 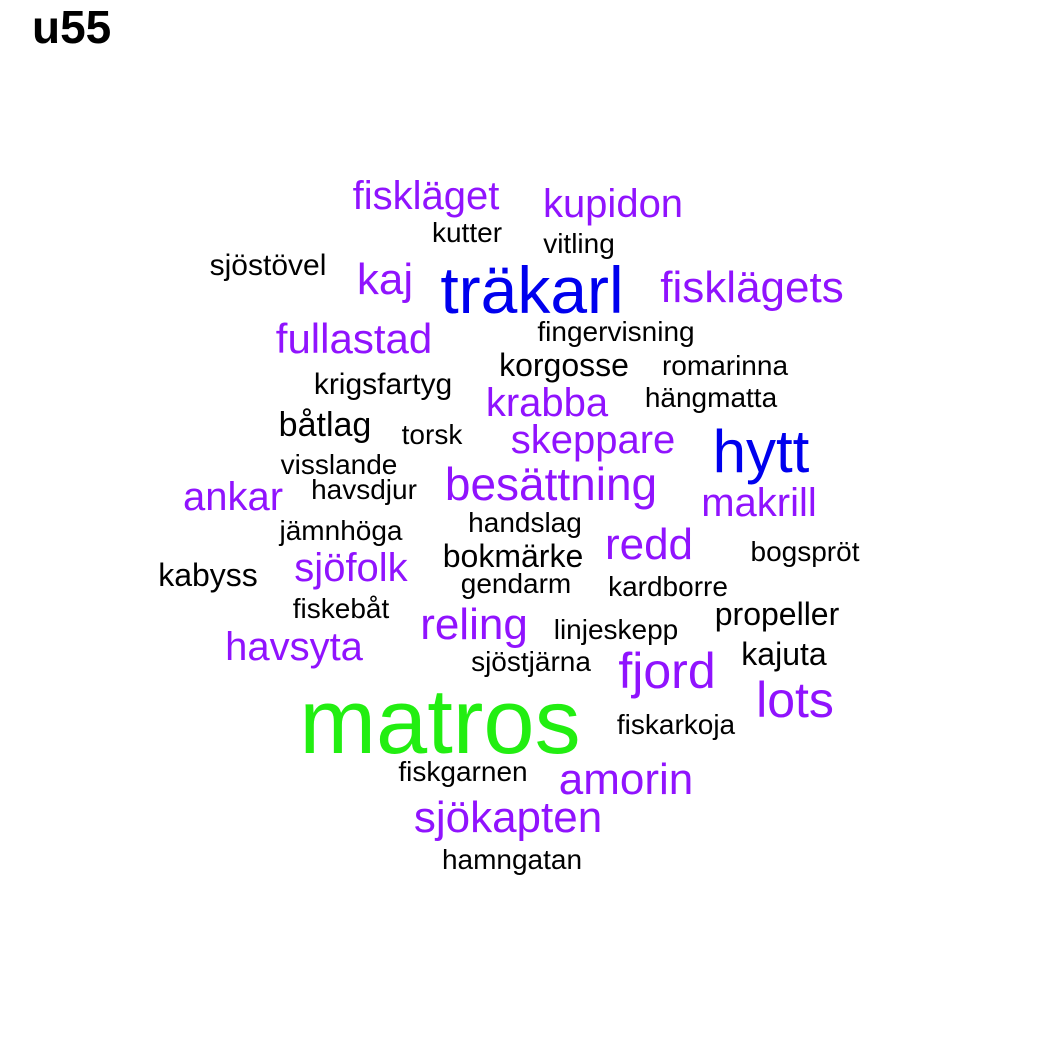 I want to click on cloud-word: romarinna, so click(x=725, y=365).